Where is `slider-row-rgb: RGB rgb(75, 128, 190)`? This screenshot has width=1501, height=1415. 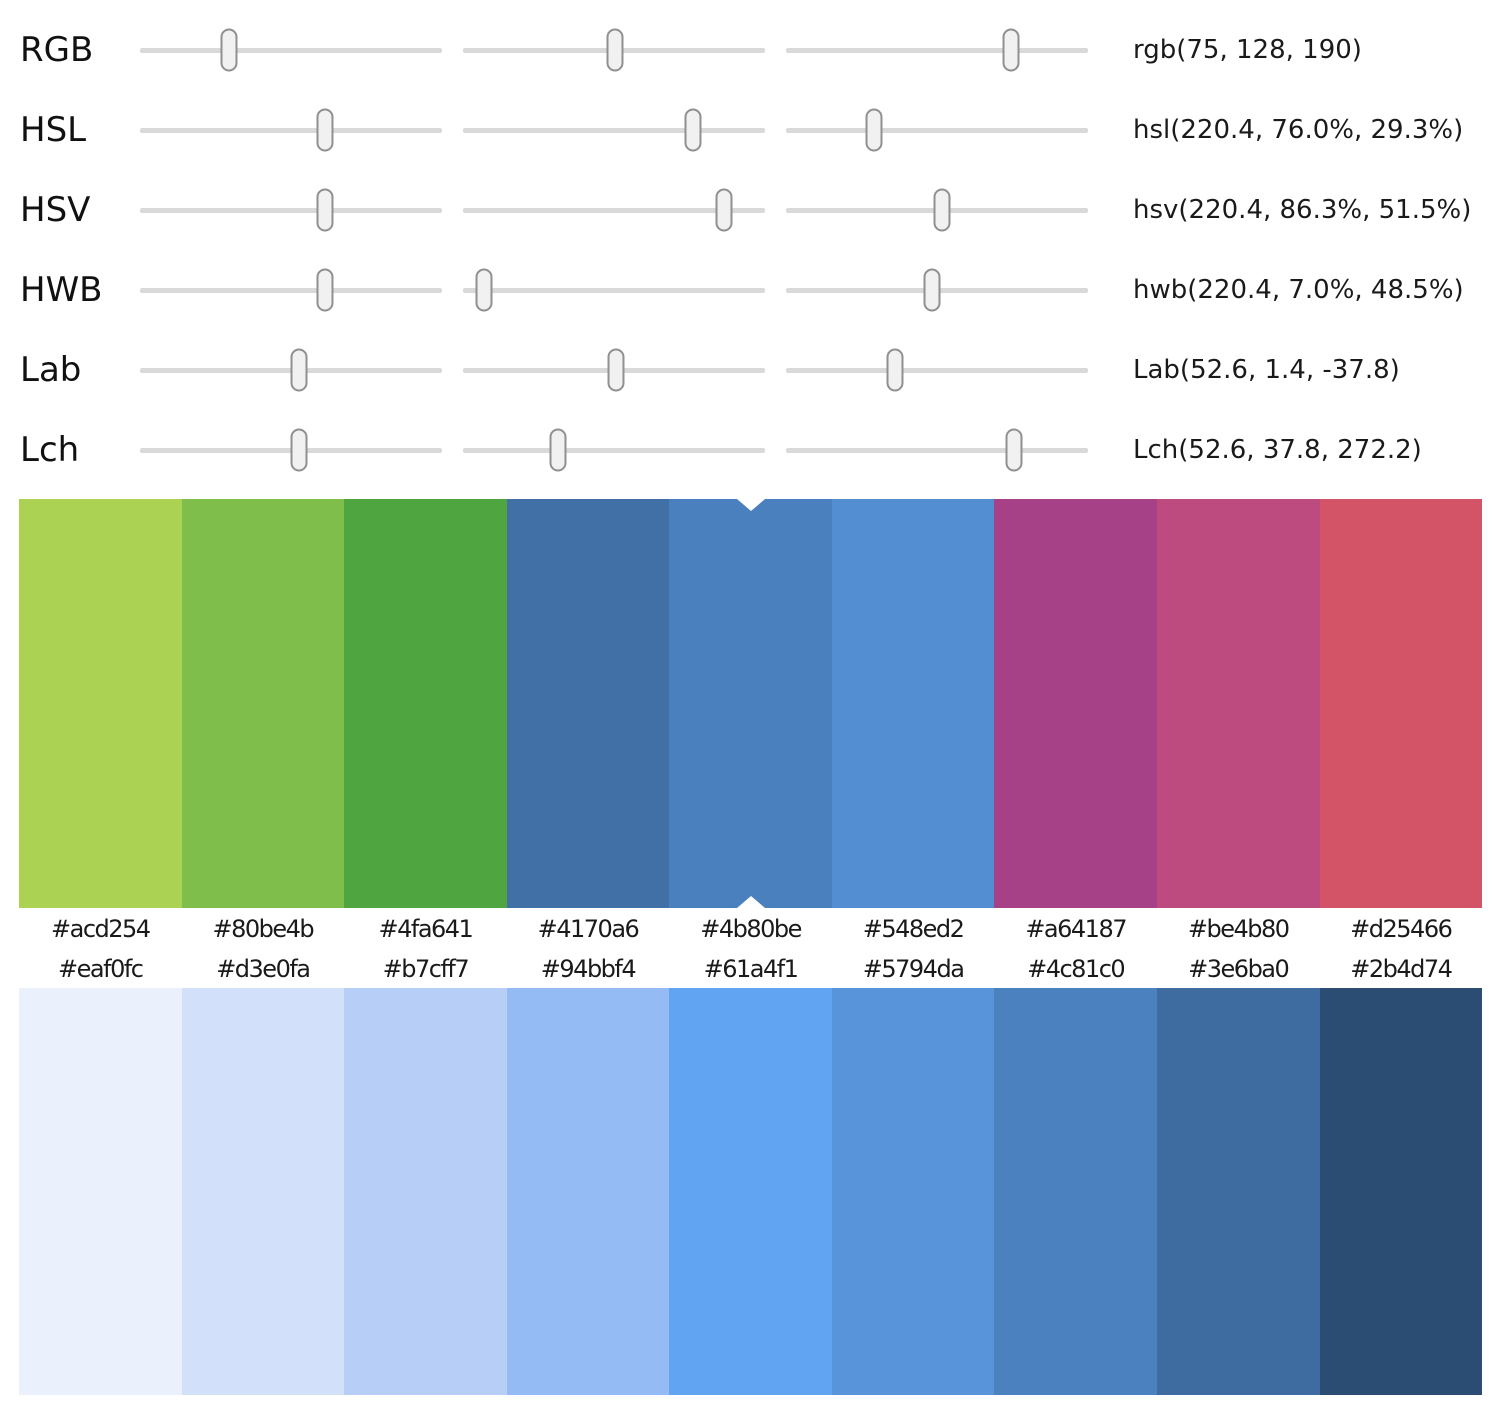
slider-row-rgb: RGB rgb(75, 128, 190) is located at coordinates (750, 50).